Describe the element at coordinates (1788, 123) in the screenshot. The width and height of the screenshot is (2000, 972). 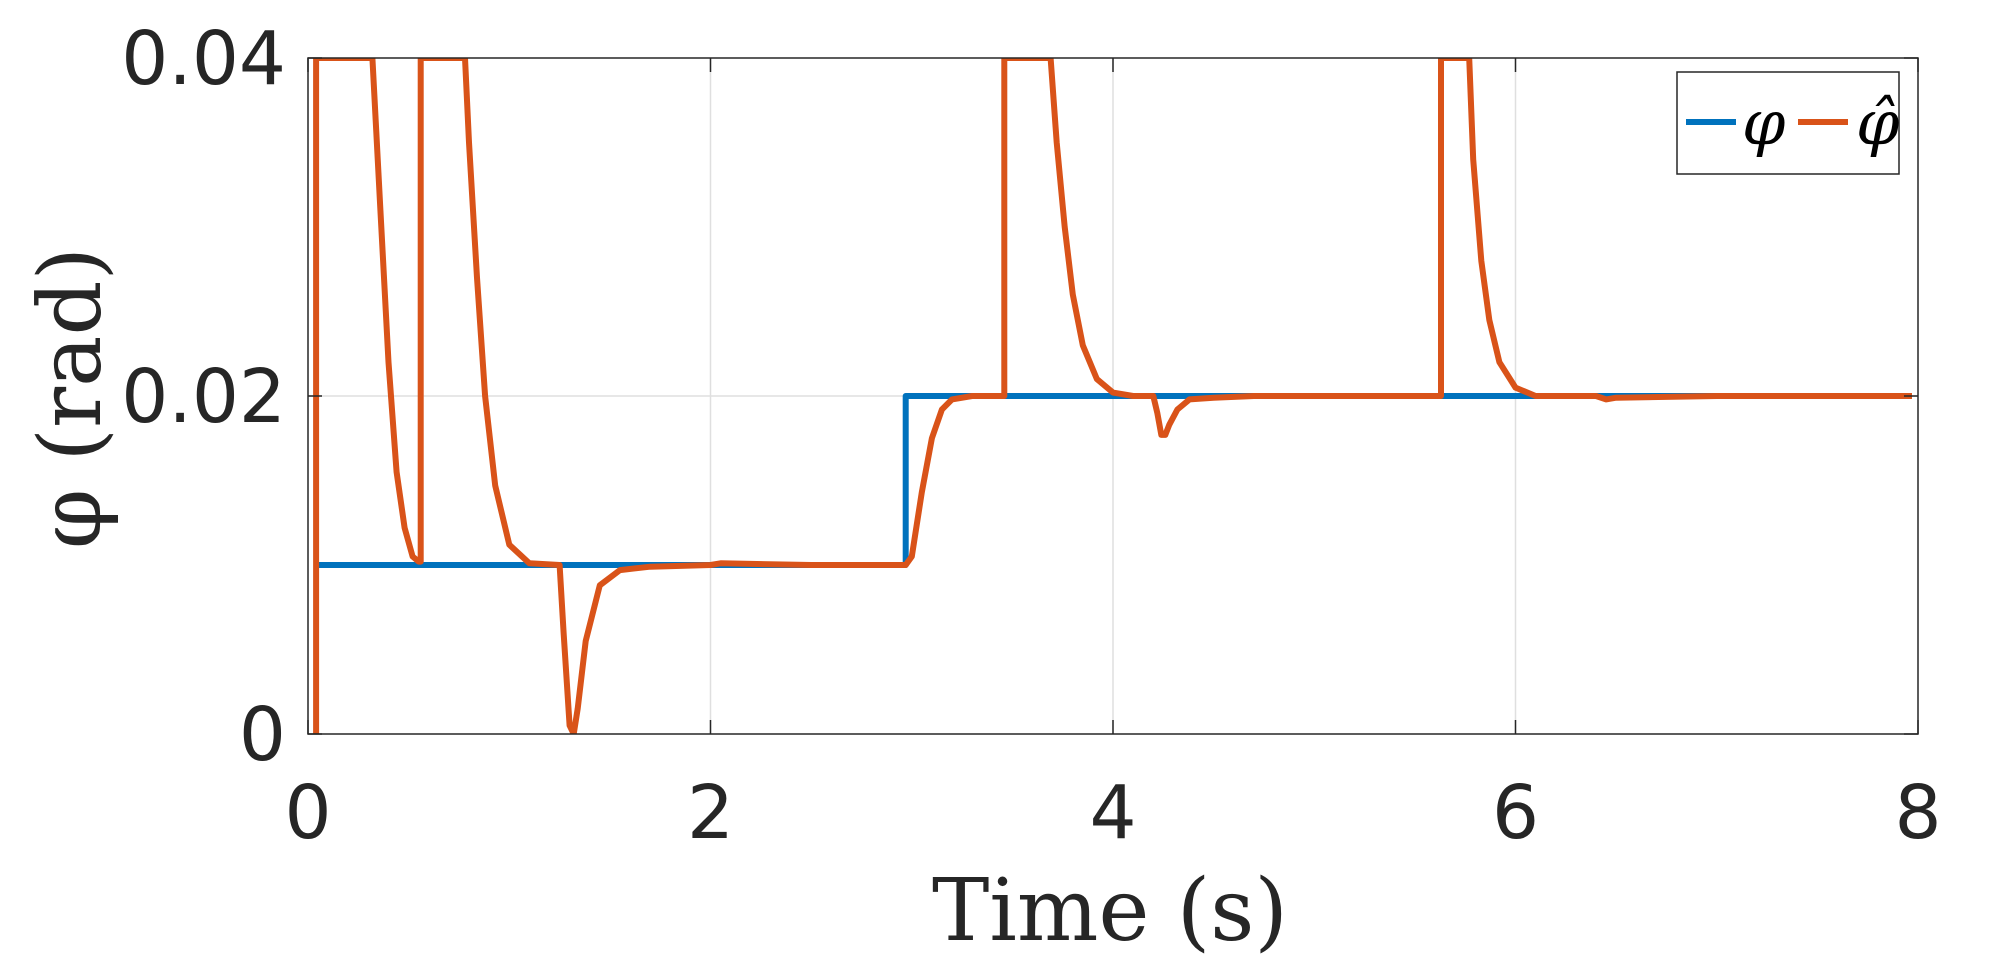
I see `legend: φ φ̂` at that location.